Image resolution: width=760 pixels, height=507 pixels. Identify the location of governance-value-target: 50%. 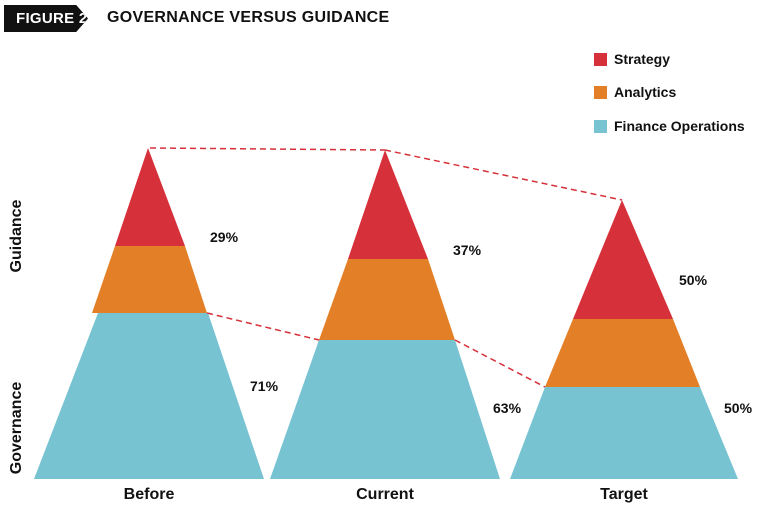
(738, 408).